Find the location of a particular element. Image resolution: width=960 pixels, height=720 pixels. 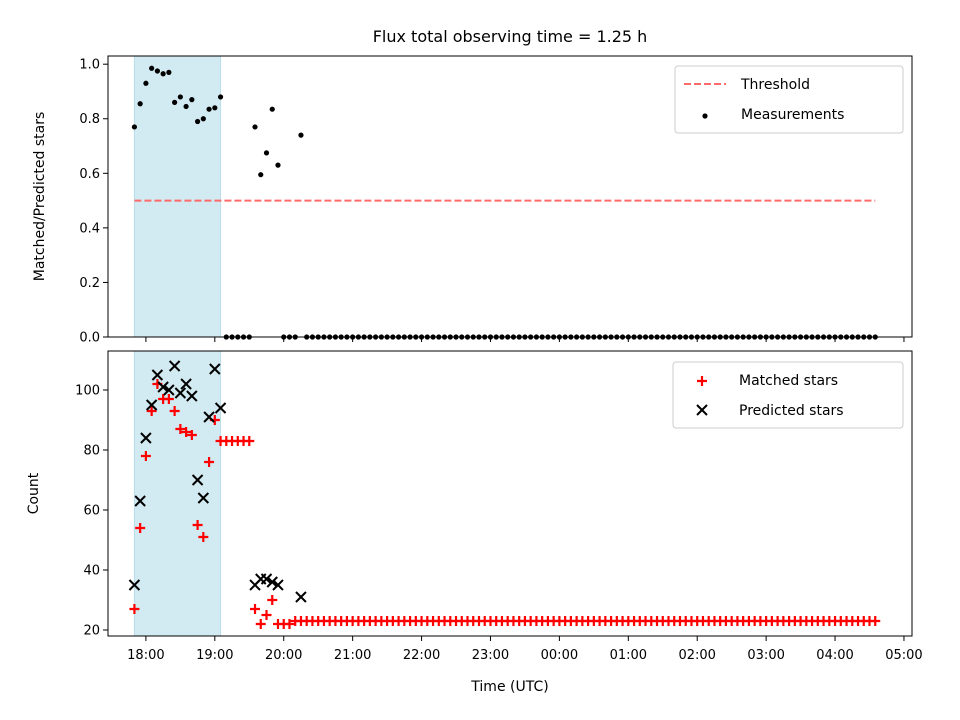

x-tick-label-1: 19:00 is located at coordinates (214, 655).